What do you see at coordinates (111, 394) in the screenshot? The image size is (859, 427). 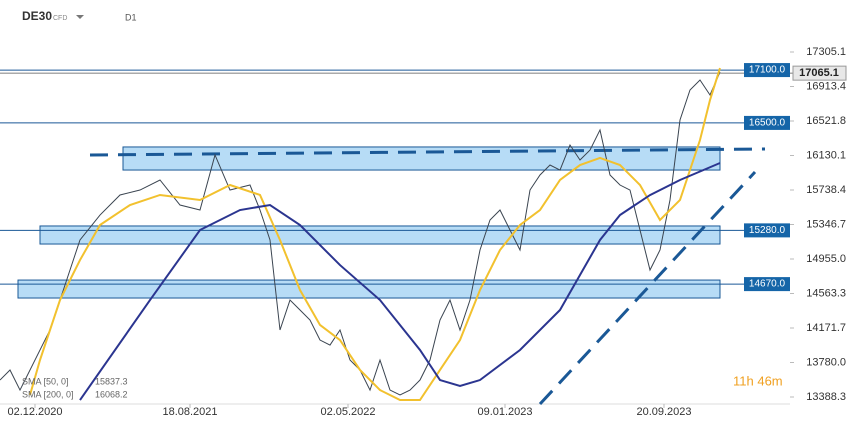 I see `legend-value: 16068.2` at bounding box center [111, 394].